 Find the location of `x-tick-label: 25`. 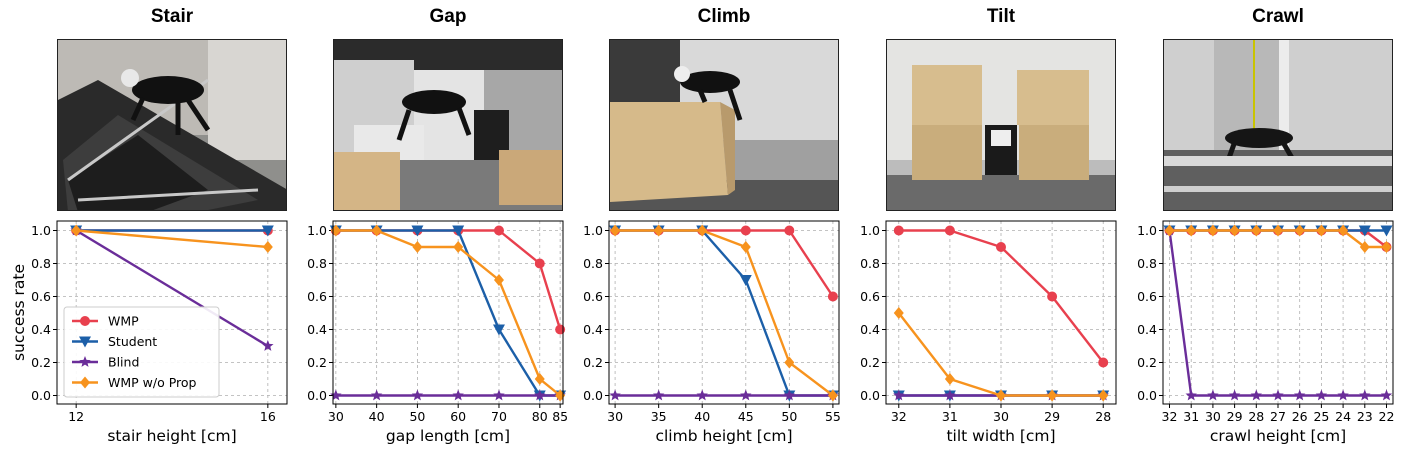

x-tick-label: 25 is located at coordinates (1321, 416).